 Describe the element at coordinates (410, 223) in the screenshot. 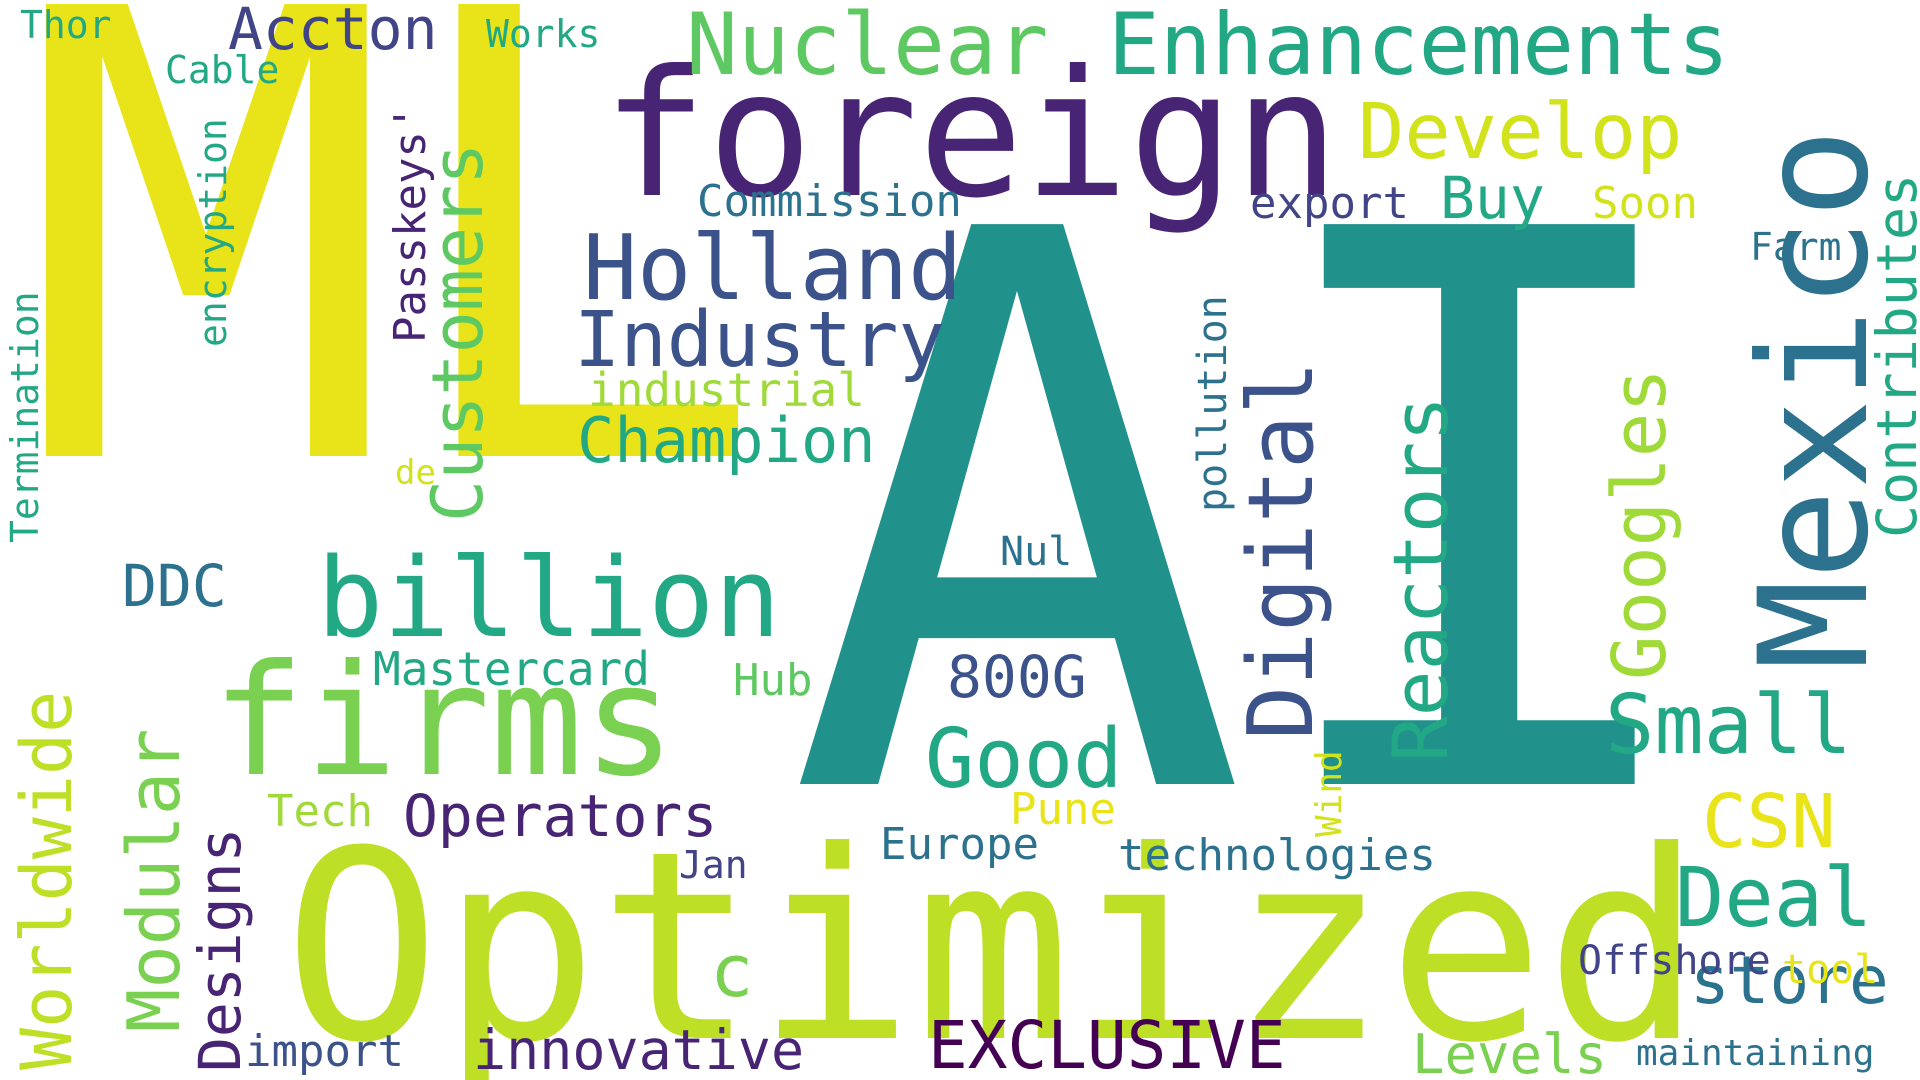

I see `word-passkeys: Passkeys'` at that location.